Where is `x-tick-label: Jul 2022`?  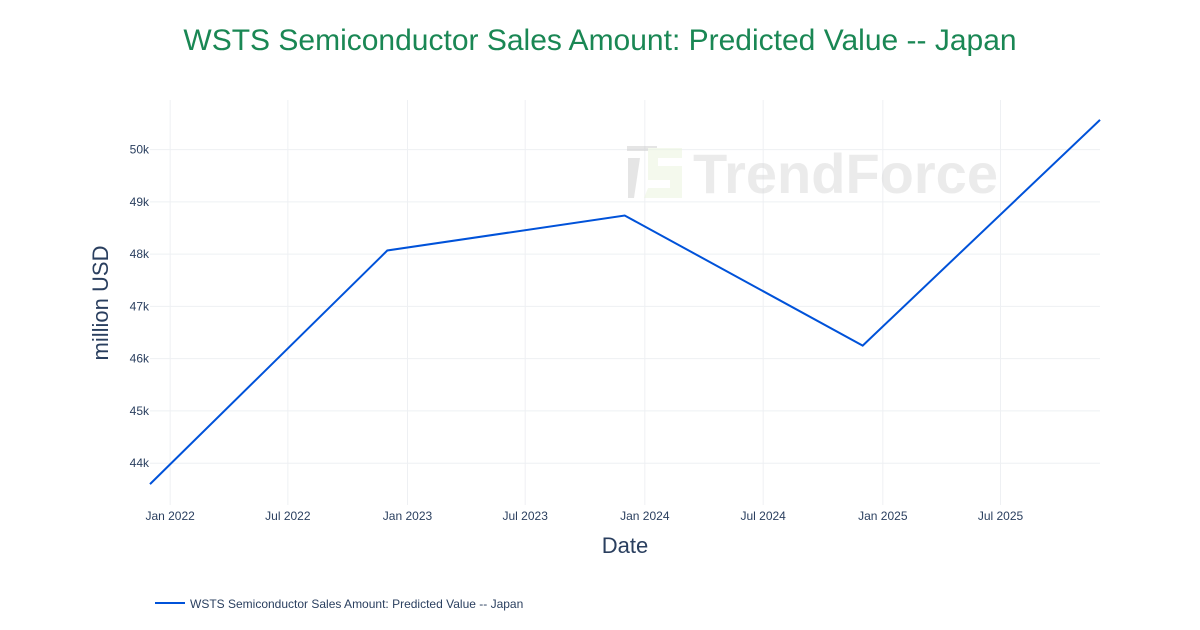
x-tick-label: Jul 2022 is located at coordinates (288, 516).